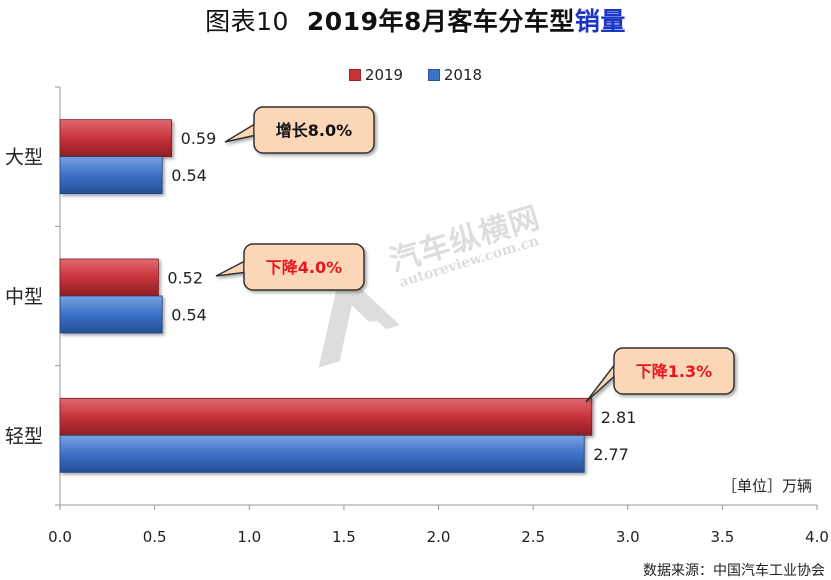 The width and height of the screenshot is (831, 580). Describe the element at coordinates (185, 278) in the screenshot. I see `data-label: 0.52` at that location.